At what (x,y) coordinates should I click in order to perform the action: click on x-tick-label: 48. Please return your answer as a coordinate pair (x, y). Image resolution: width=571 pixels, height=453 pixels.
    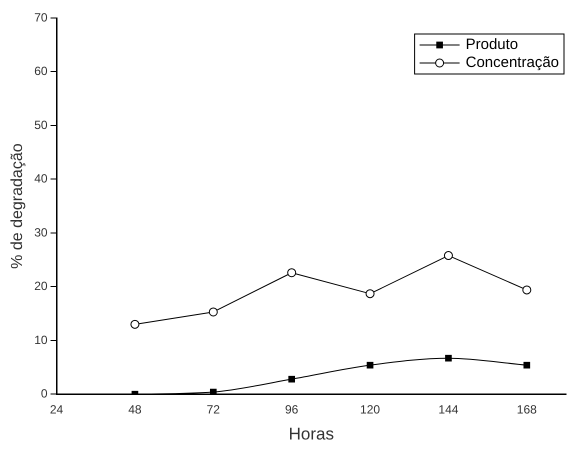
    Looking at the image, I should click on (135, 409).